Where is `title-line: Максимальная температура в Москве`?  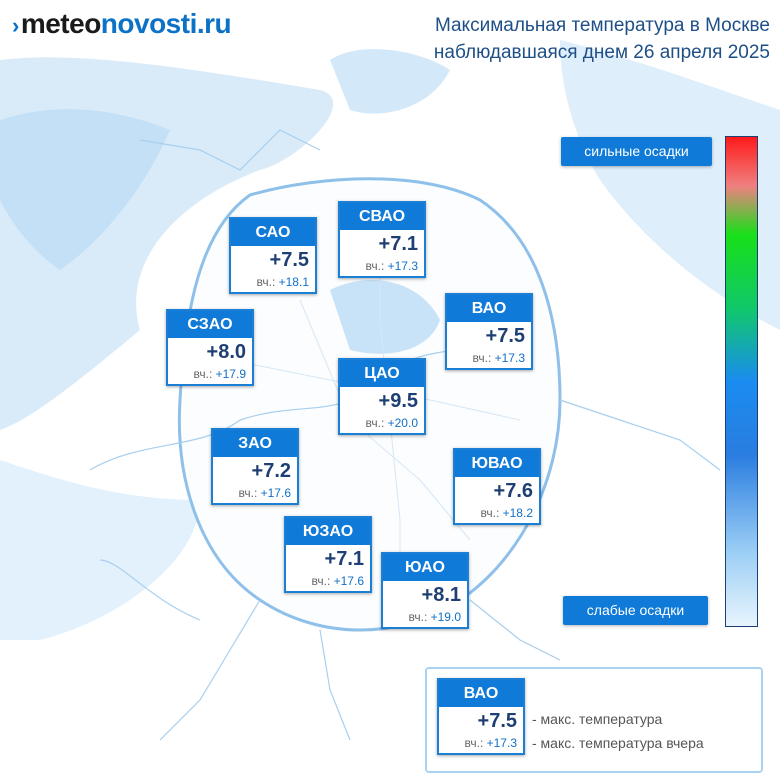 title-line: Максимальная температура в Москве is located at coordinates (602, 25).